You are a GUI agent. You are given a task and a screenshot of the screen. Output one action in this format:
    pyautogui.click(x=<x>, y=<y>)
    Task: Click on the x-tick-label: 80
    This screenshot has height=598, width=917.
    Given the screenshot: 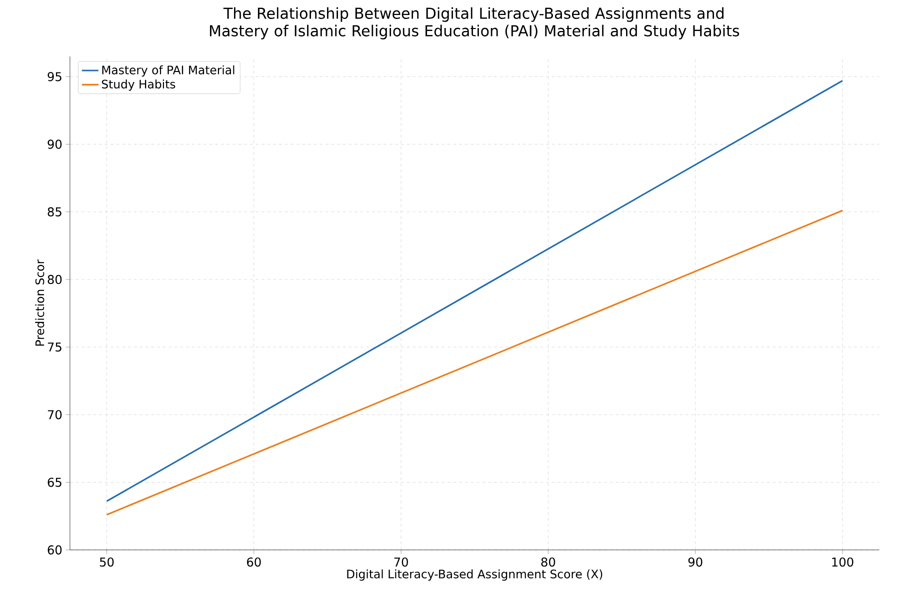 What is the action you would take?
    pyautogui.click(x=548, y=562)
    